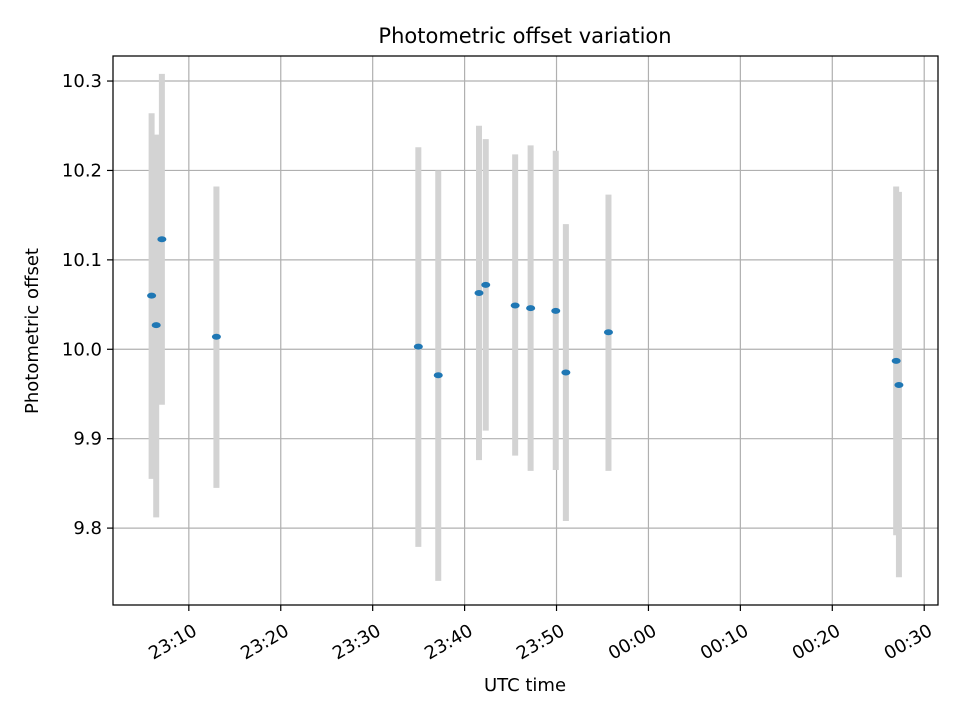 The height and width of the screenshot is (720, 960). Describe the element at coordinates (87, 305) in the screenshot. I see `y-axis-ticks: 9.8 9.9 10.0 10.1 10.2 10.3` at that location.